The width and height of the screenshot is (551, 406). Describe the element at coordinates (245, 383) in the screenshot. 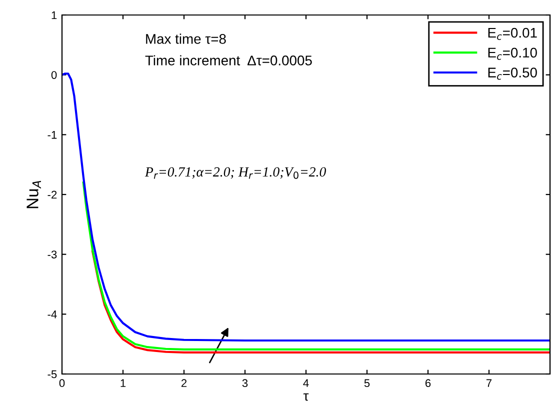

I see `x-tick-label: 3` at that location.